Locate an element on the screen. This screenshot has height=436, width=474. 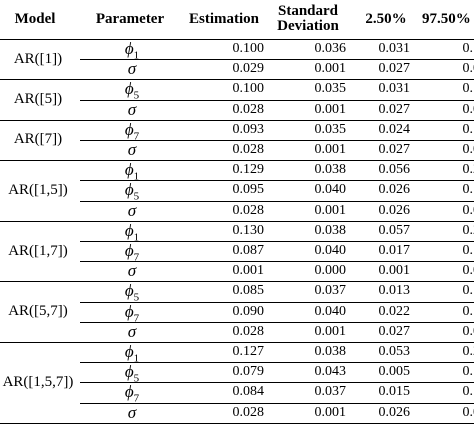
header-parameter: Parameter is located at coordinates (130, 18).